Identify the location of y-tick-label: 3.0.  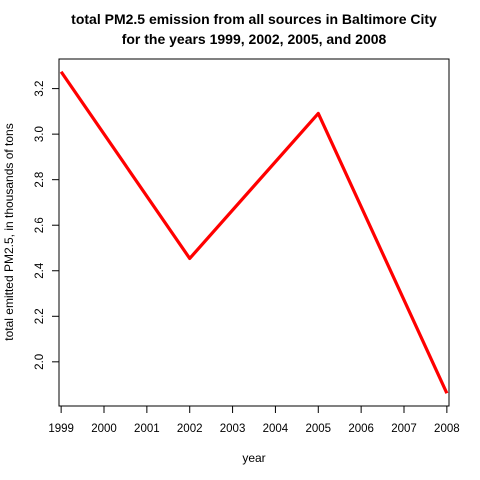
(40, 134).